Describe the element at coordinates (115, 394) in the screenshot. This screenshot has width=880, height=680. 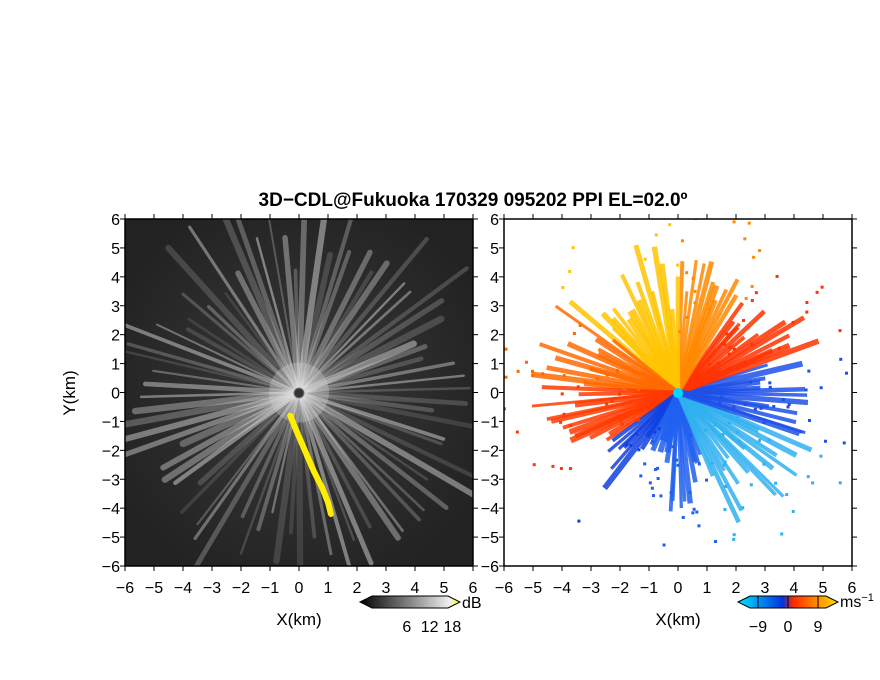
I see `left-y-tick-label: 0` at that location.